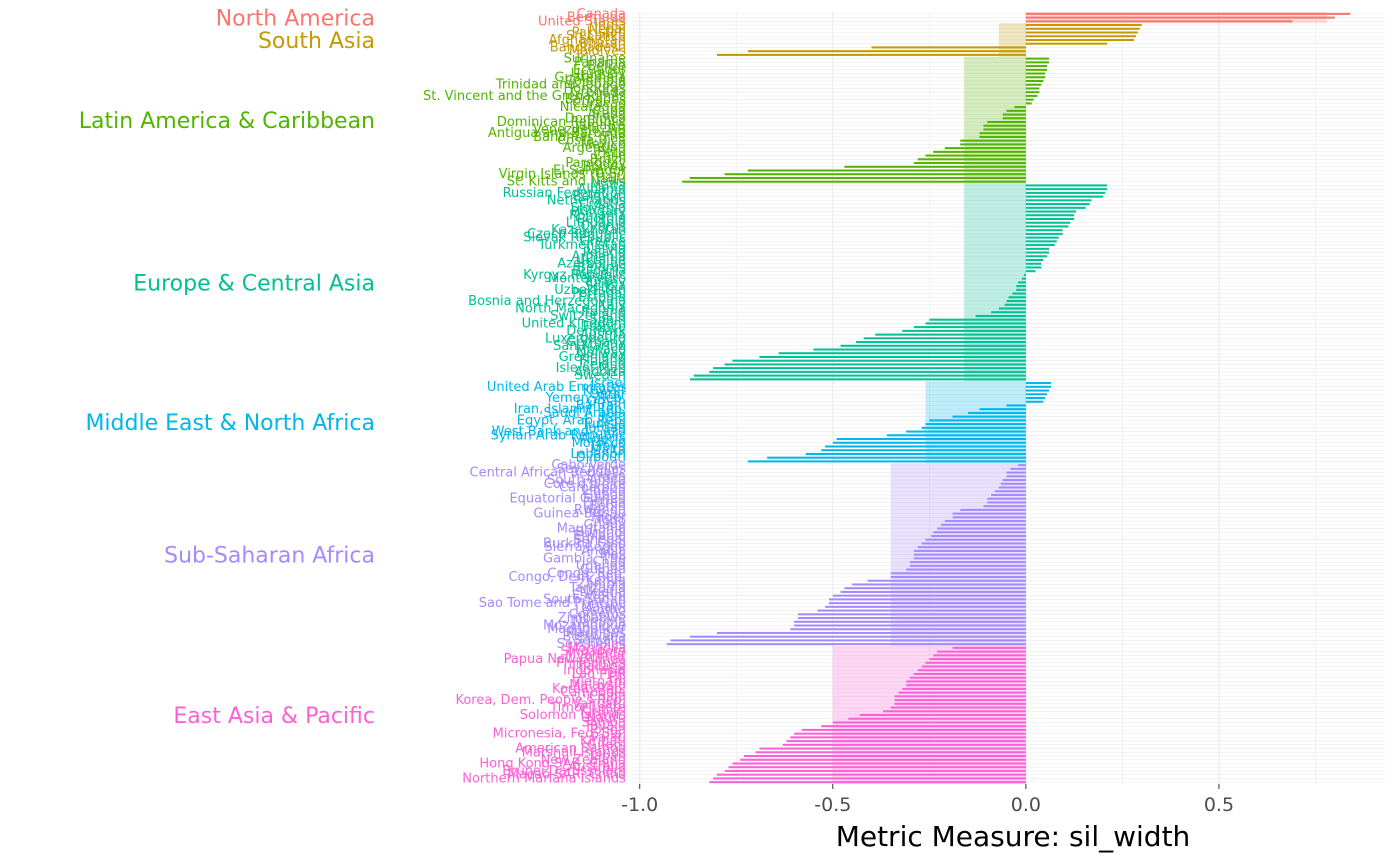  I want to click on country-label: Chile, so click(609, 156).